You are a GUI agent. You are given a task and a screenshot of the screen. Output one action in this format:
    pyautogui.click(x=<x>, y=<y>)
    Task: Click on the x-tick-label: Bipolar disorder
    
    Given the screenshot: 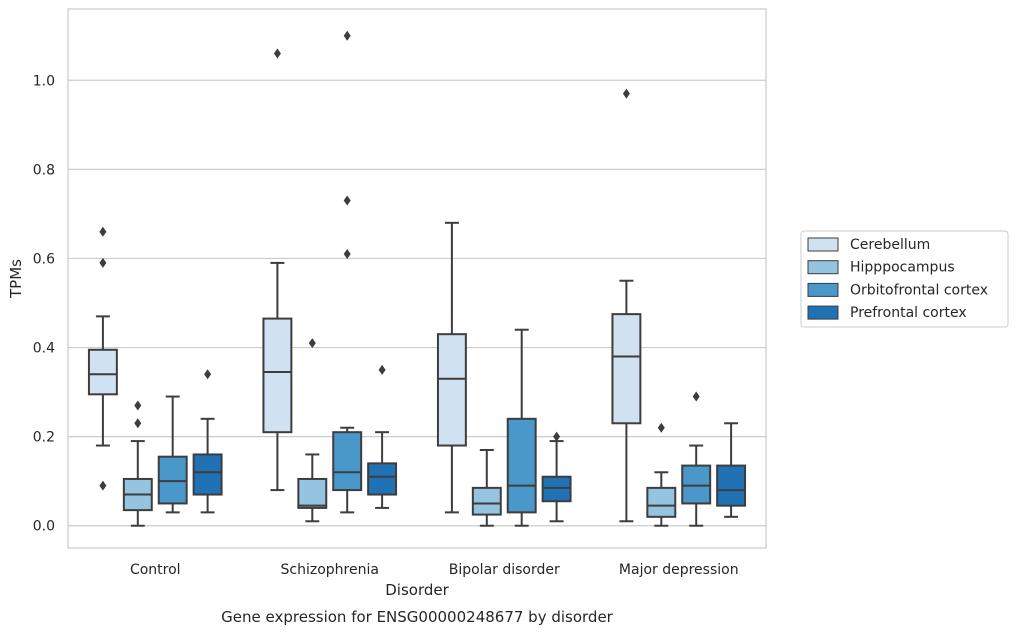 What is the action you would take?
    pyautogui.click(x=504, y=570)
    